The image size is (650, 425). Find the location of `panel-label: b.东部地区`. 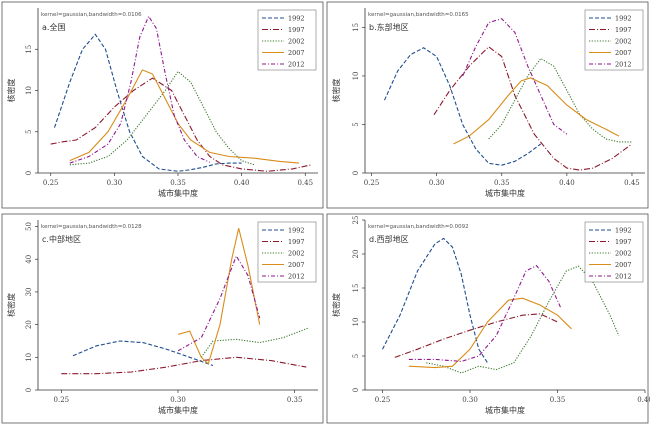

panel-label: b.东部地区 is located at coordinates (389, 27).